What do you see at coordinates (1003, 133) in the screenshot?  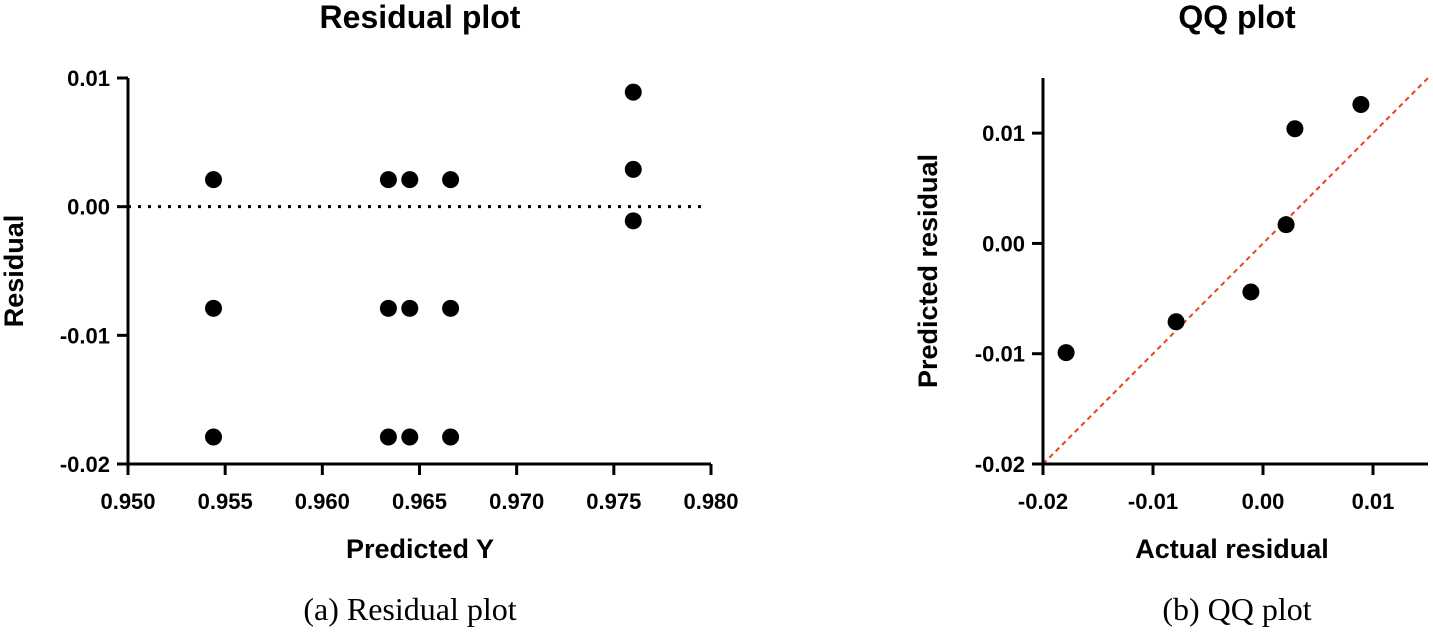 I see `qq-plot-y-tick-label: 0.01` at bounding box center [1003, 133].